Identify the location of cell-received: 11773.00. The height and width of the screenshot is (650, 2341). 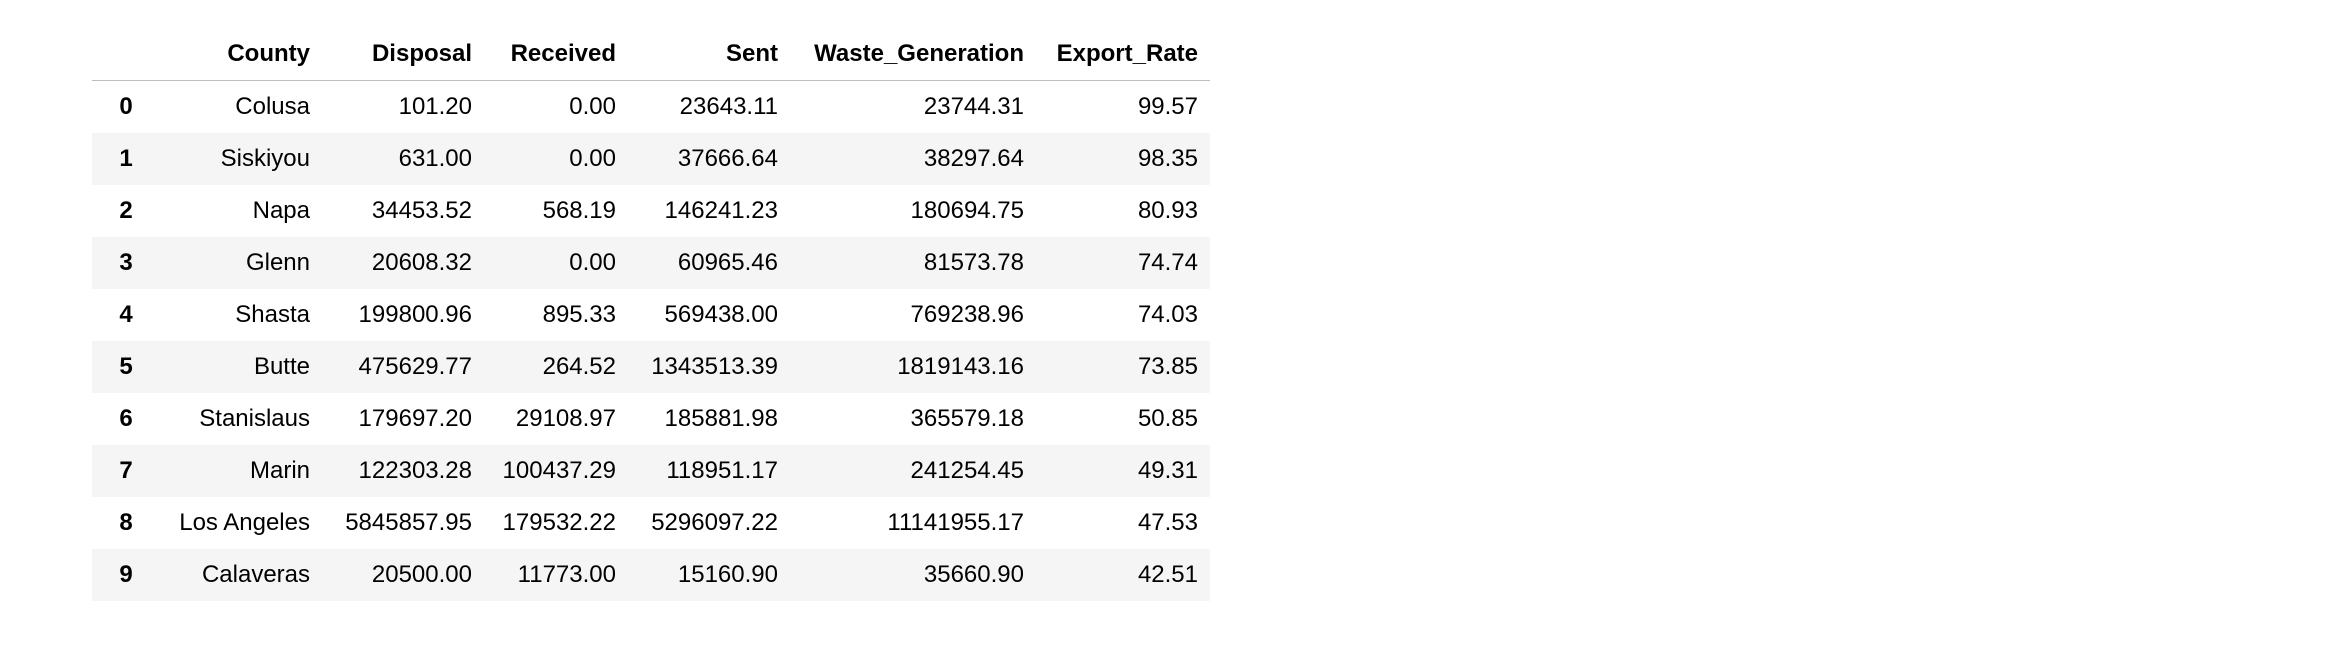
(566, 574).